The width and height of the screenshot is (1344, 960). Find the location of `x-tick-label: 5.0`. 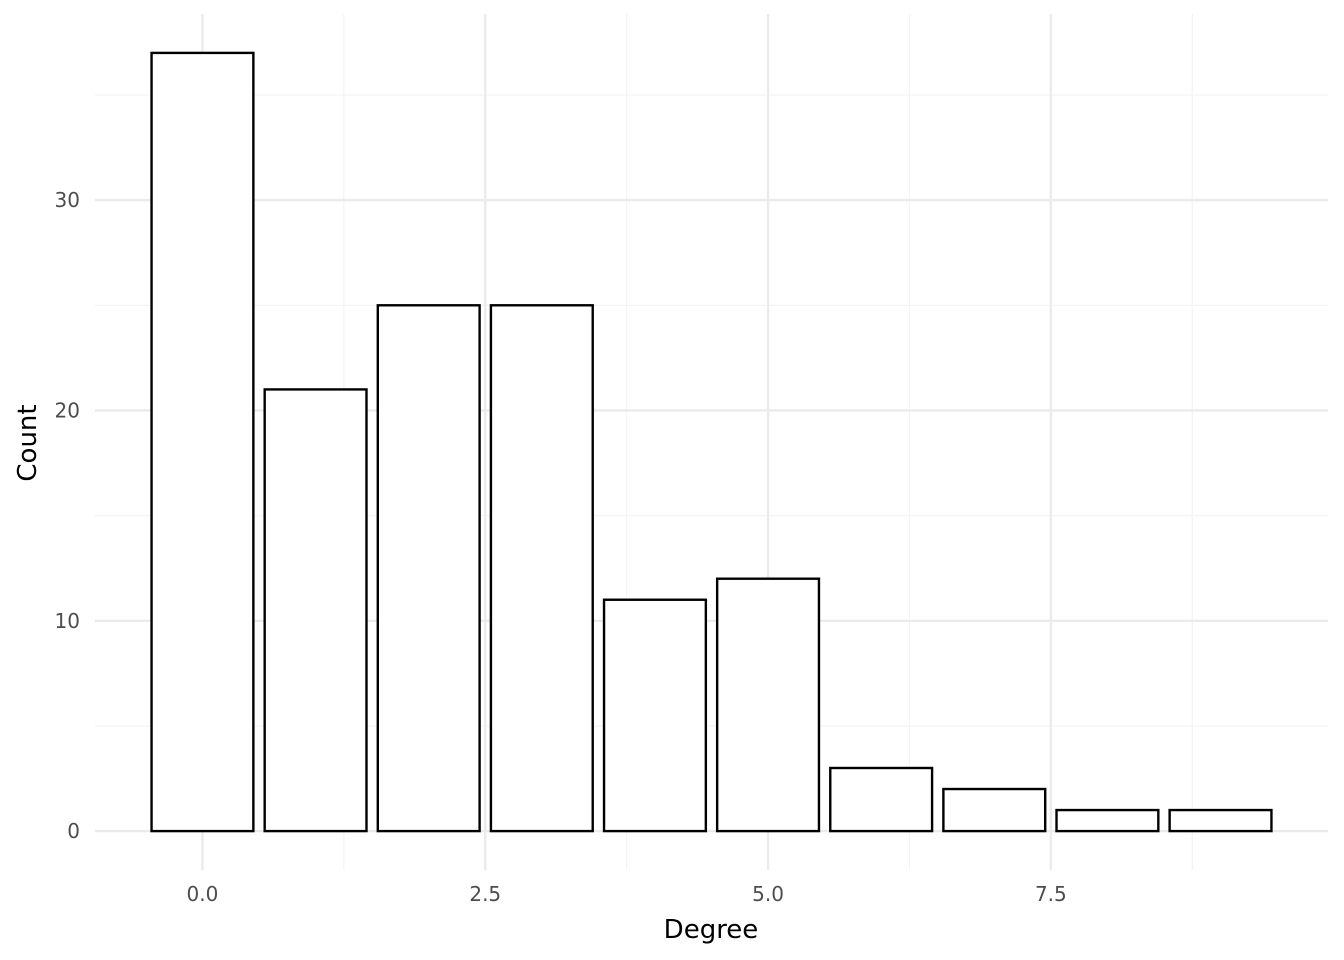

x-tick-label: 5.0 is located at coordinates (768, 894).